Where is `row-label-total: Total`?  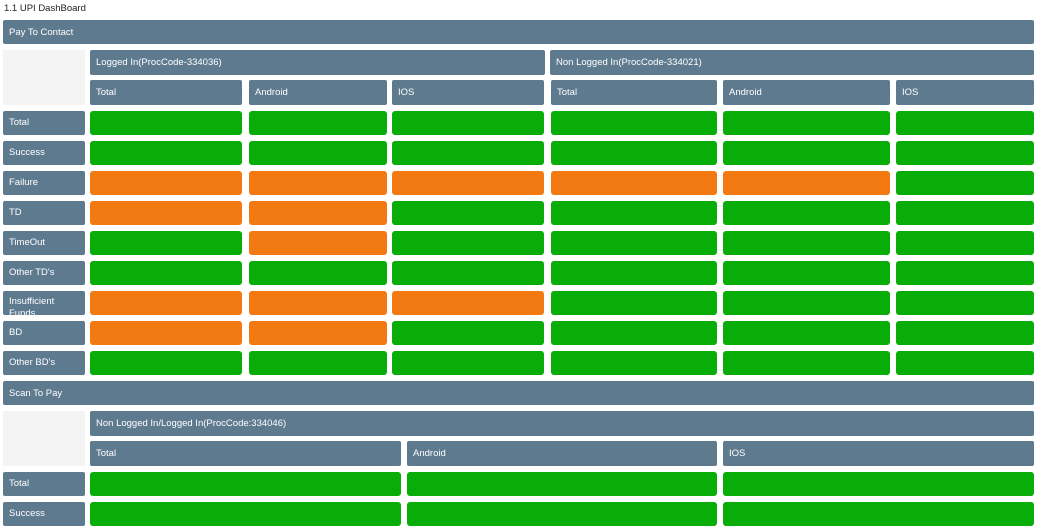
row-label-total: Total is located at coordinates (44, 123).